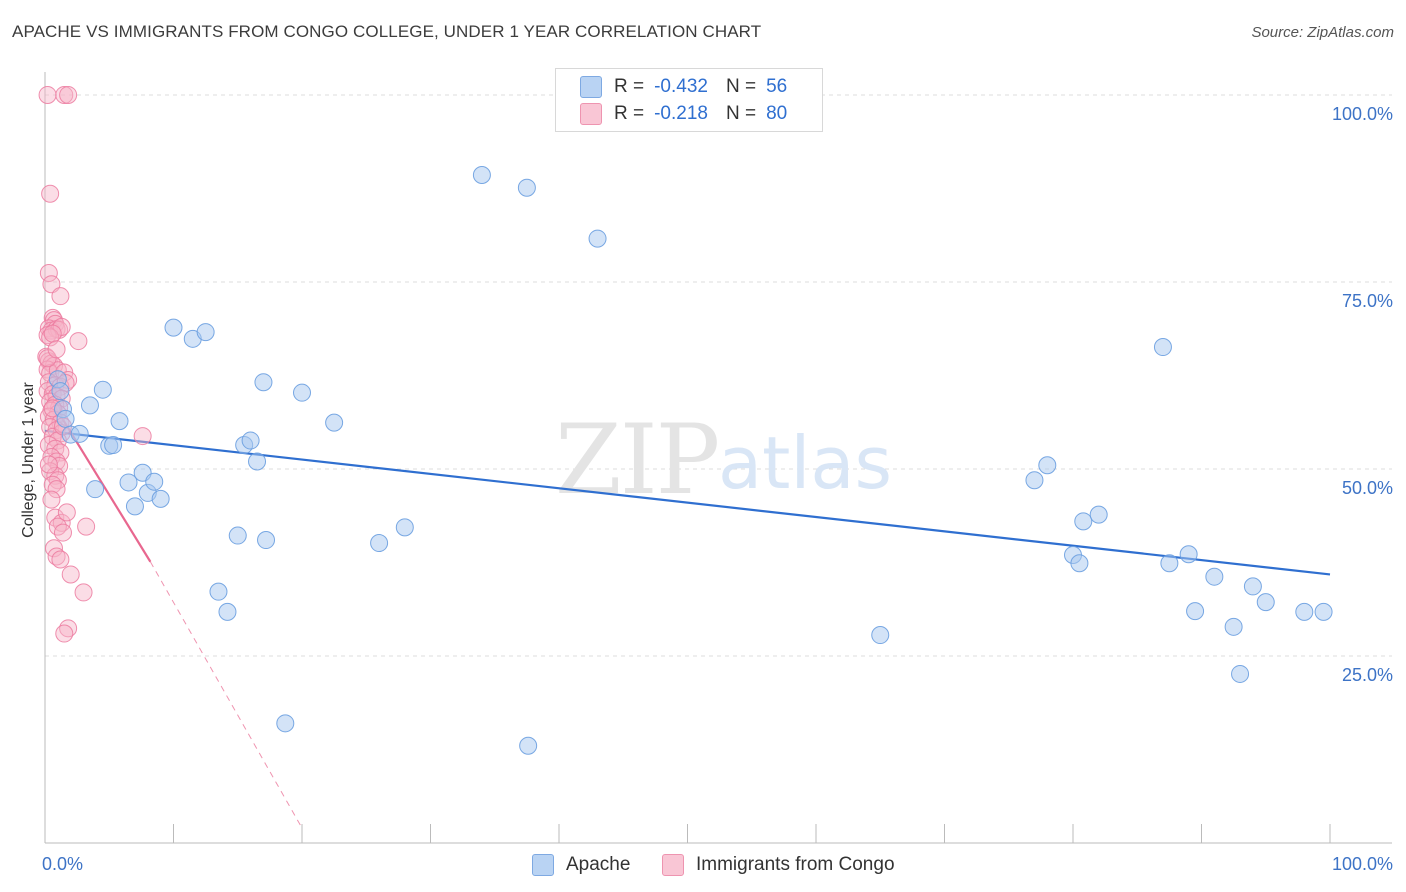  I want to click on apache-r-label: R =, so click(629, 86).